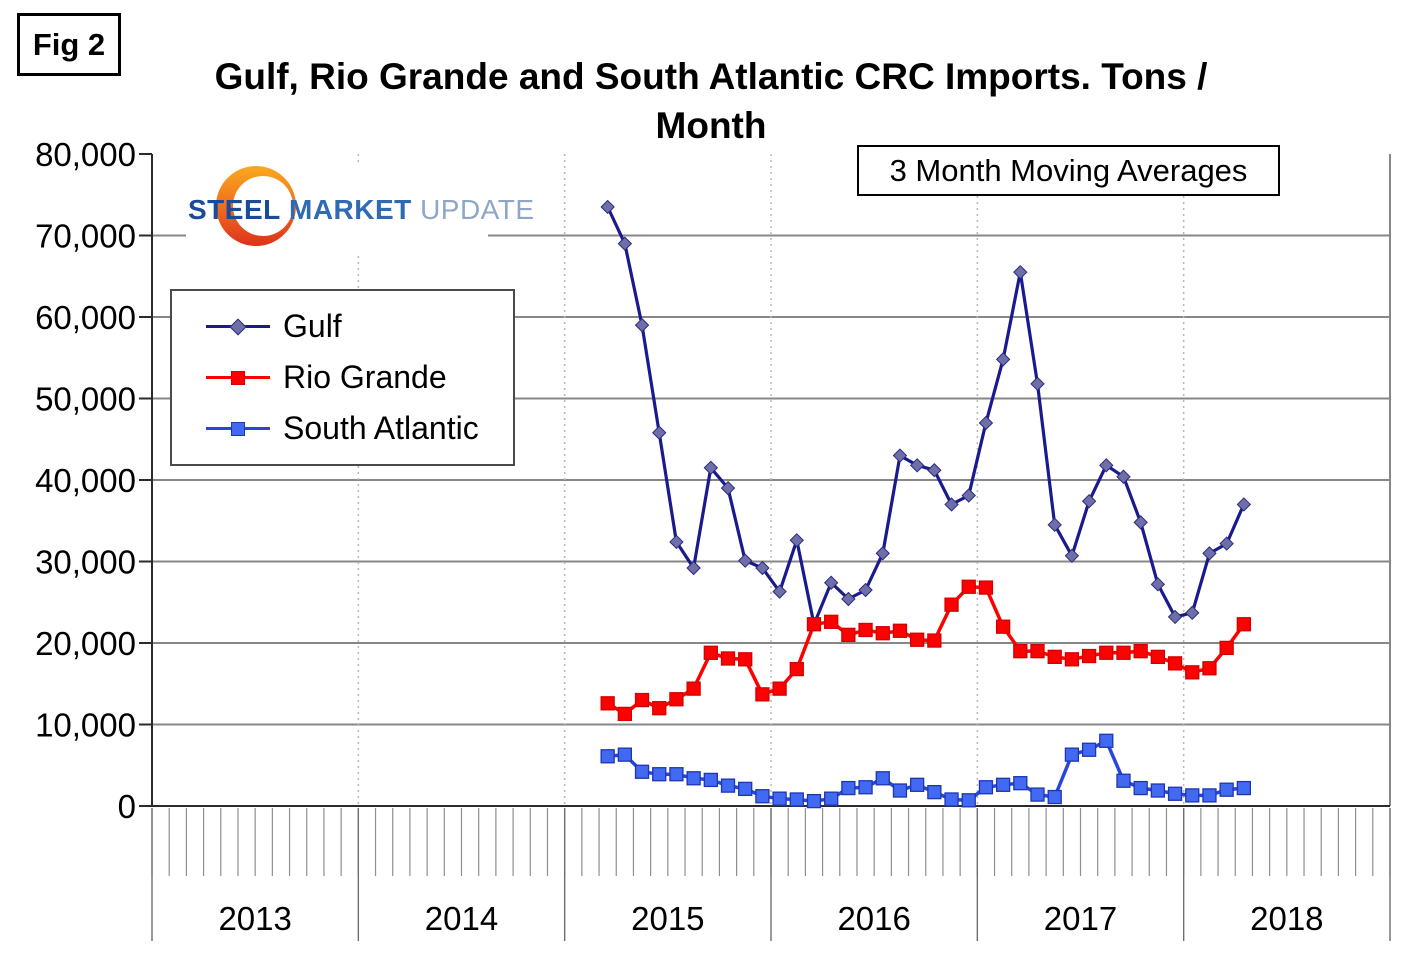  What do you see at coordinates (1068, 170) in the screenshot?
I see `annotation-box: 3 Month Moving Averages` at bounding box center [1068, 170].